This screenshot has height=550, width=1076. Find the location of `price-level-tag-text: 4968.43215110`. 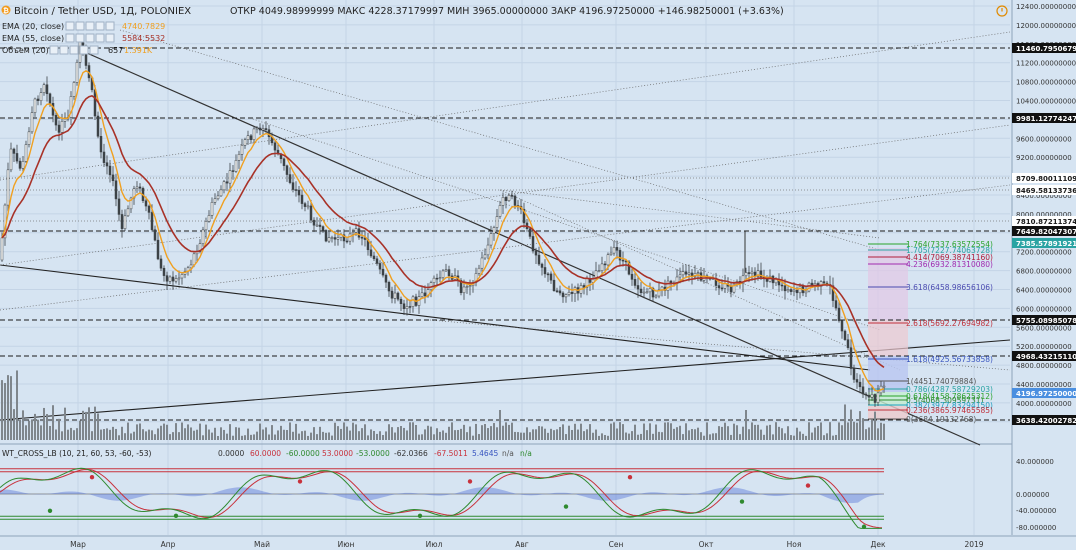

price-level-tag-text: 4968.43215110 is located at coordinates (1046, 357).